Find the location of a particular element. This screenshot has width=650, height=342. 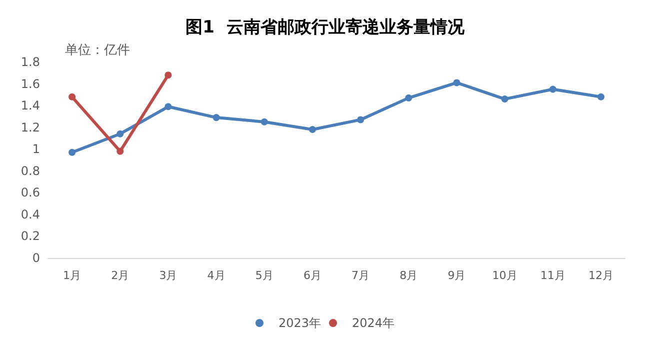

y-tick-label: 1 is located at coordinates (36, 149).